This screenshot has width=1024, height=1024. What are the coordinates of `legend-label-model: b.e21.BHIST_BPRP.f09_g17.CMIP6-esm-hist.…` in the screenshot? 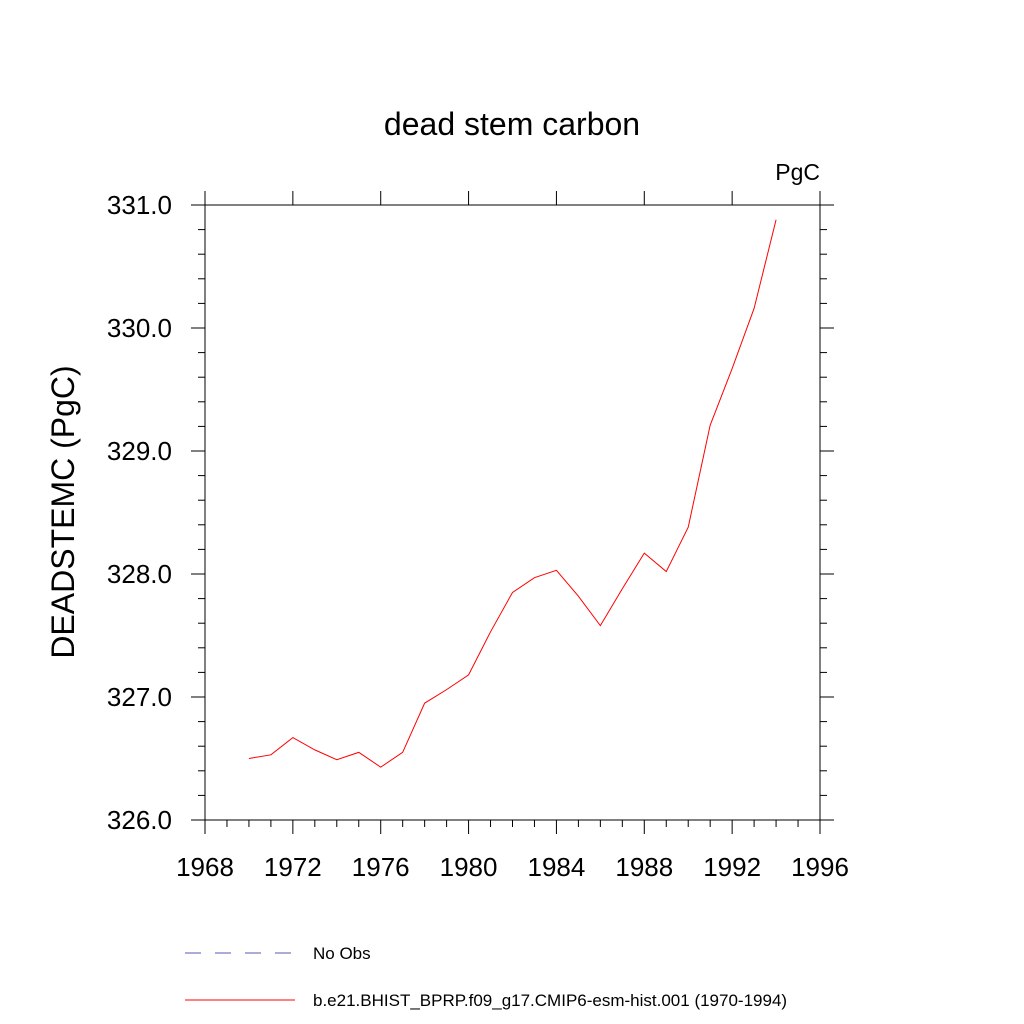 It's located at (550, 1000).